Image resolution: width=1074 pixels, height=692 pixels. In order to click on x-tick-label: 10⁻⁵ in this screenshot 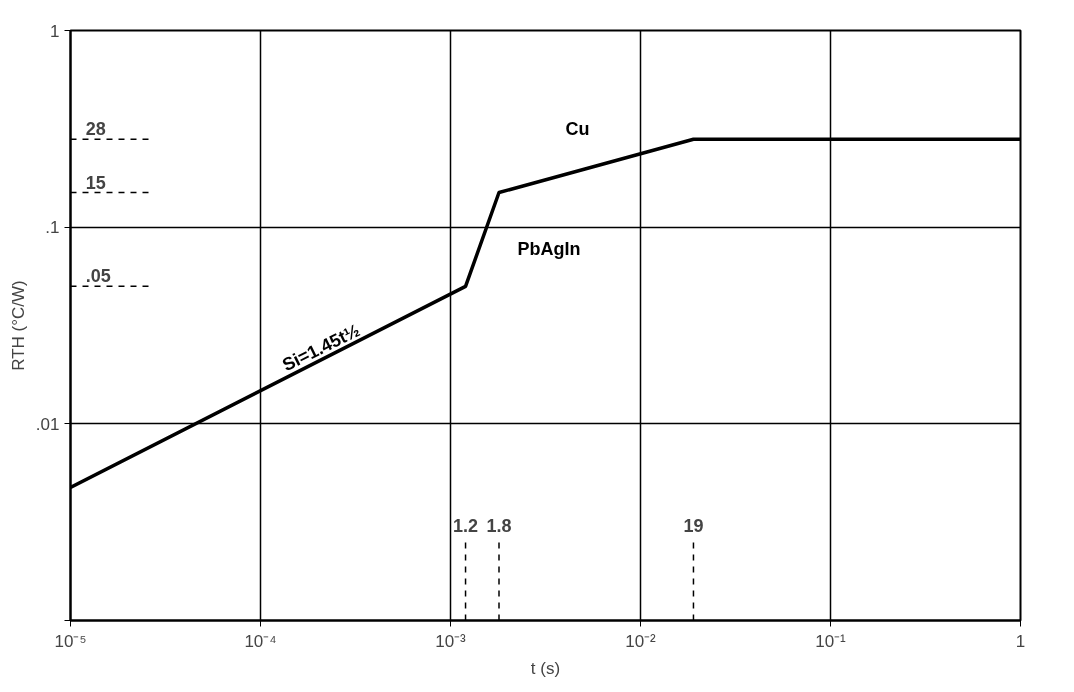, I will do `click(70, 641)`.